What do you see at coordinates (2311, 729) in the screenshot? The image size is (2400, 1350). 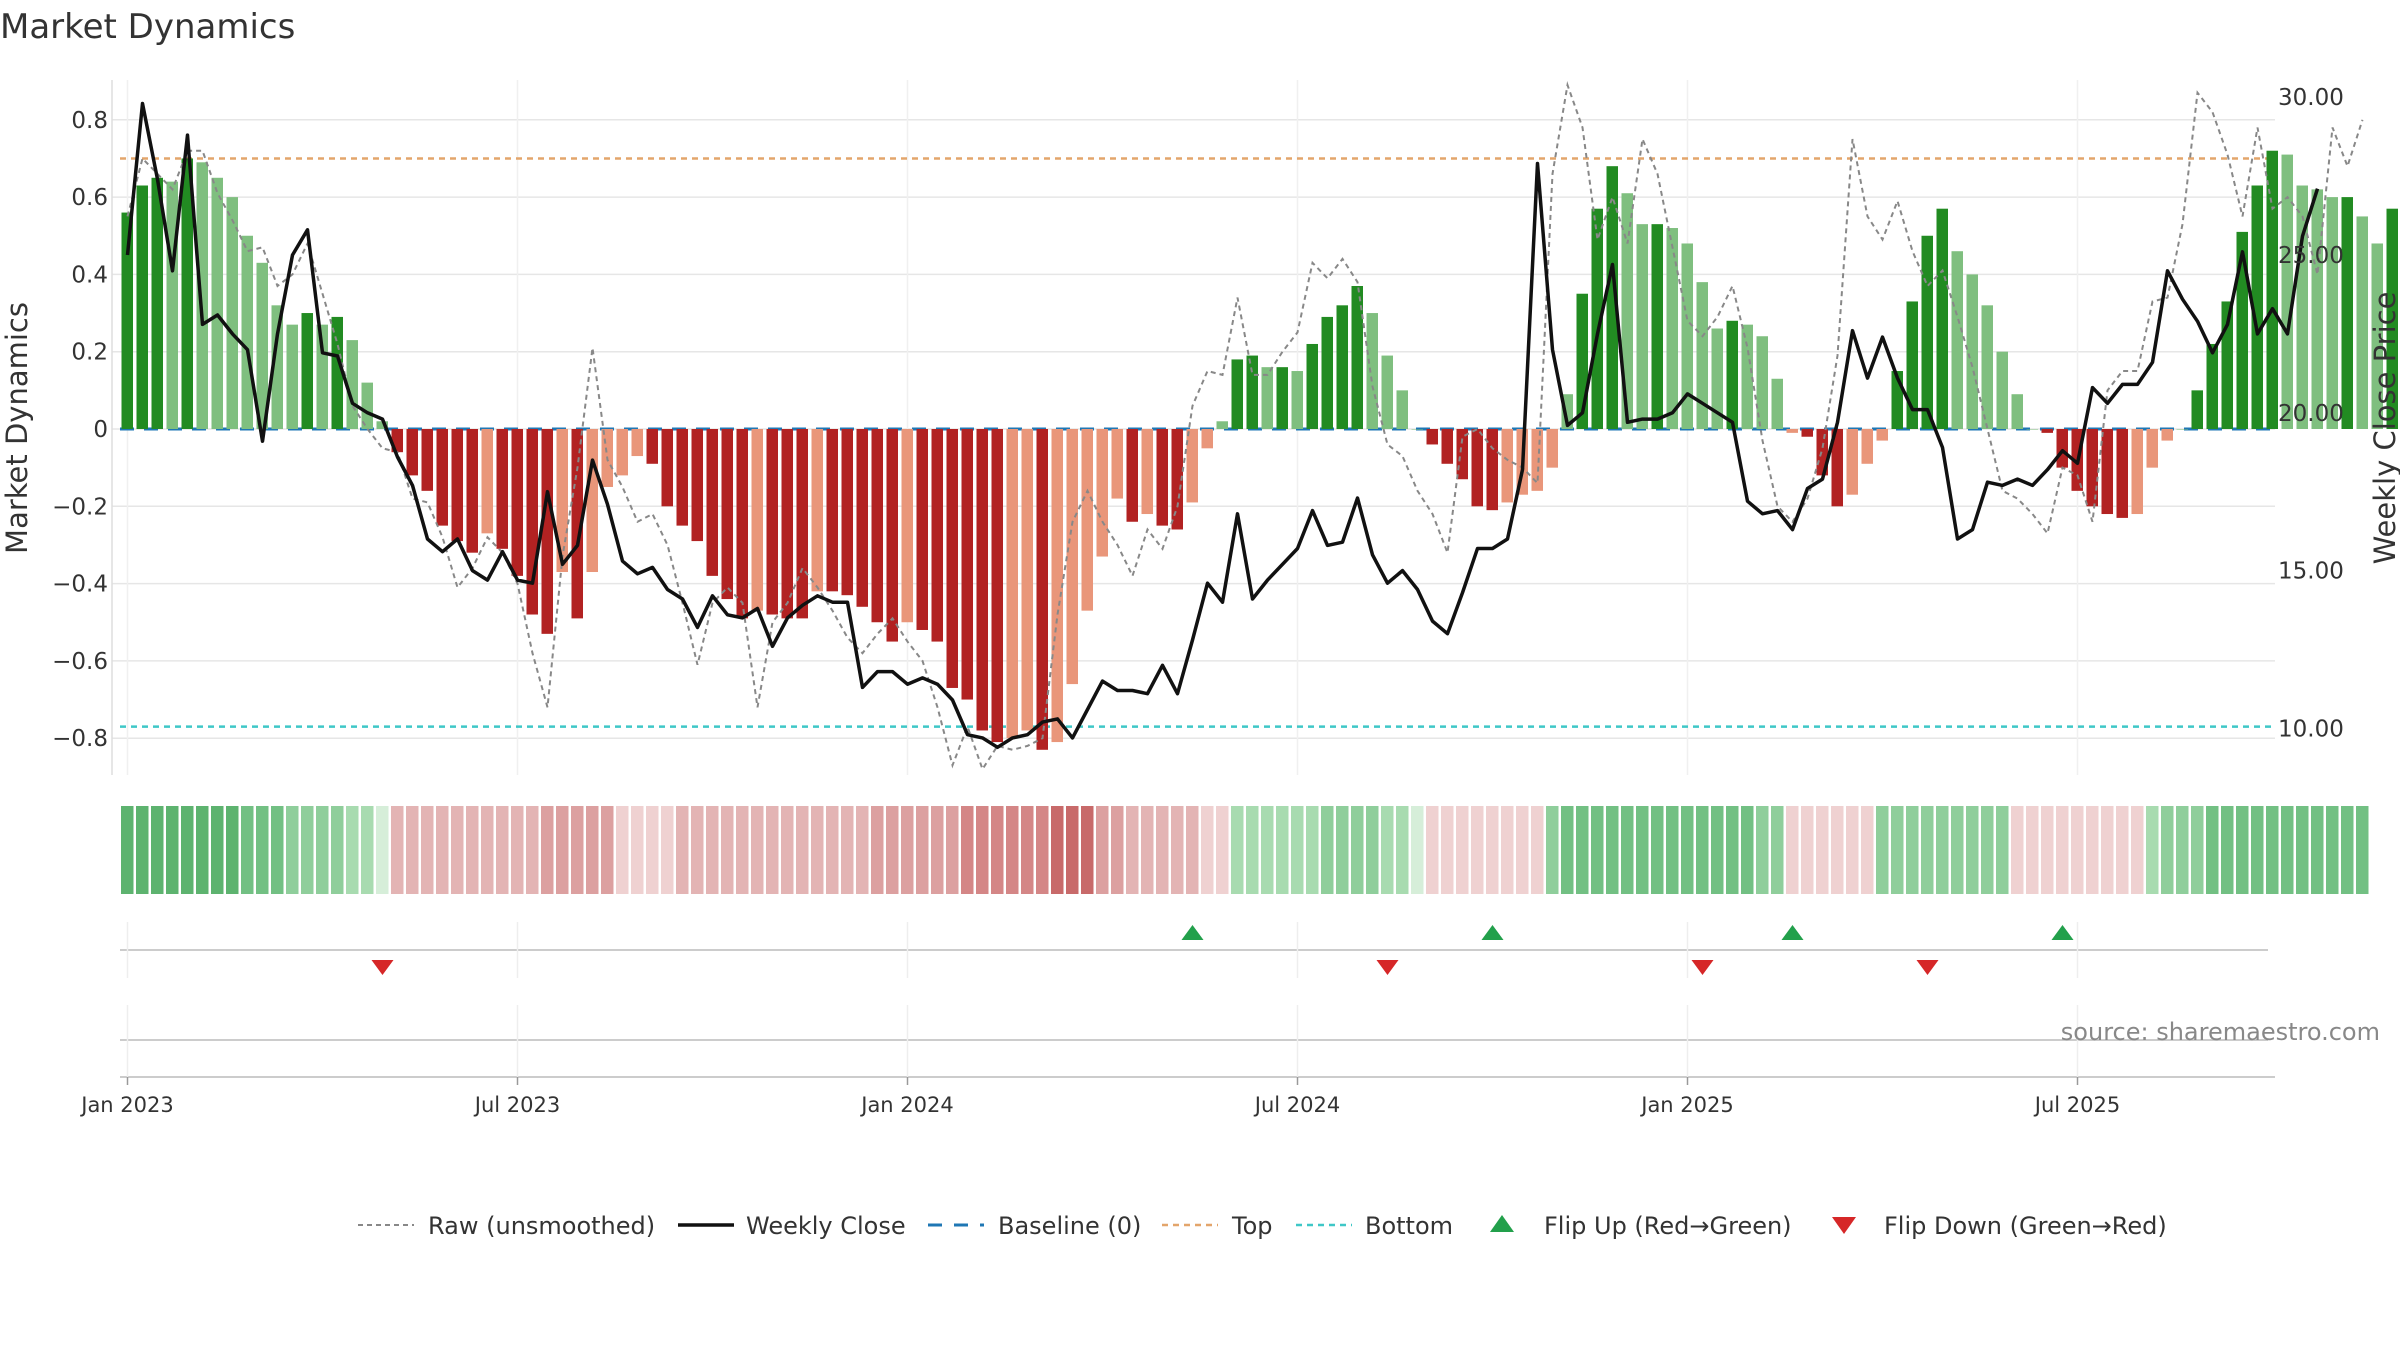 I see `right-tick-label: 10.00` at bounding box center [2311, 729].